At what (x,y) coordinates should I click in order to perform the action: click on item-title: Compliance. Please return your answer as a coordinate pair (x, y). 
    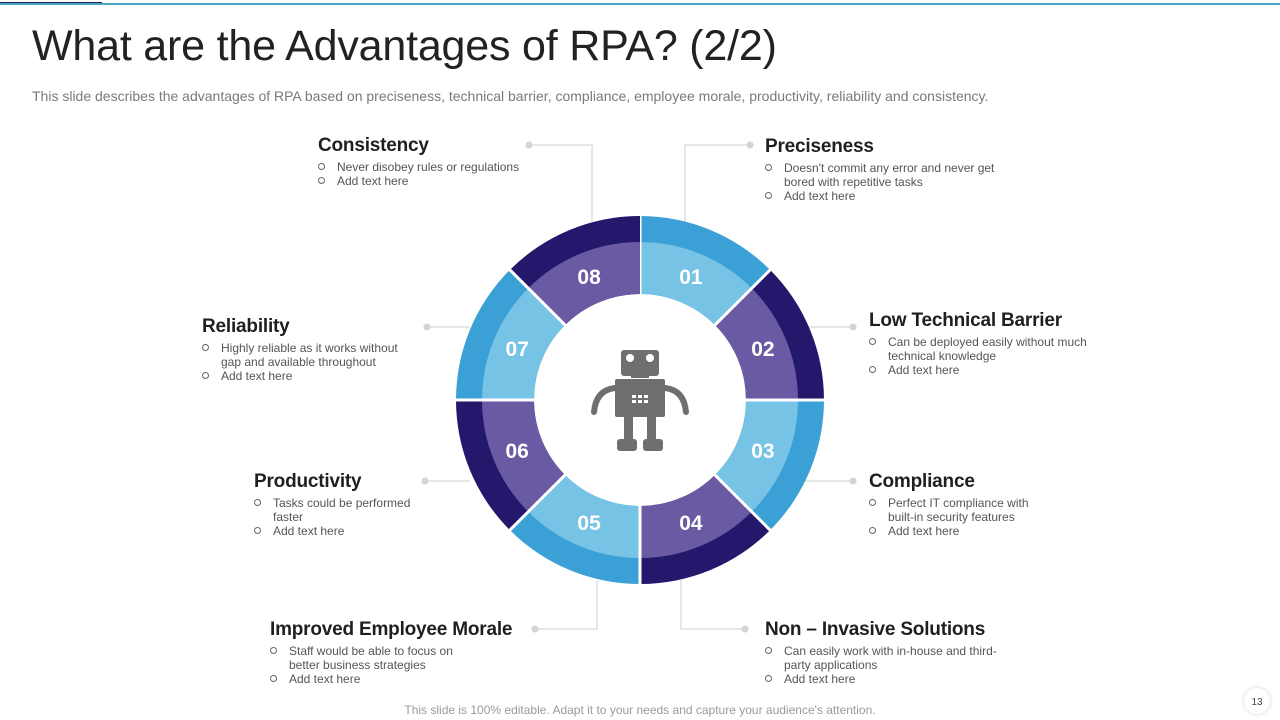
    Looking at the image, I should click on (922, 481).